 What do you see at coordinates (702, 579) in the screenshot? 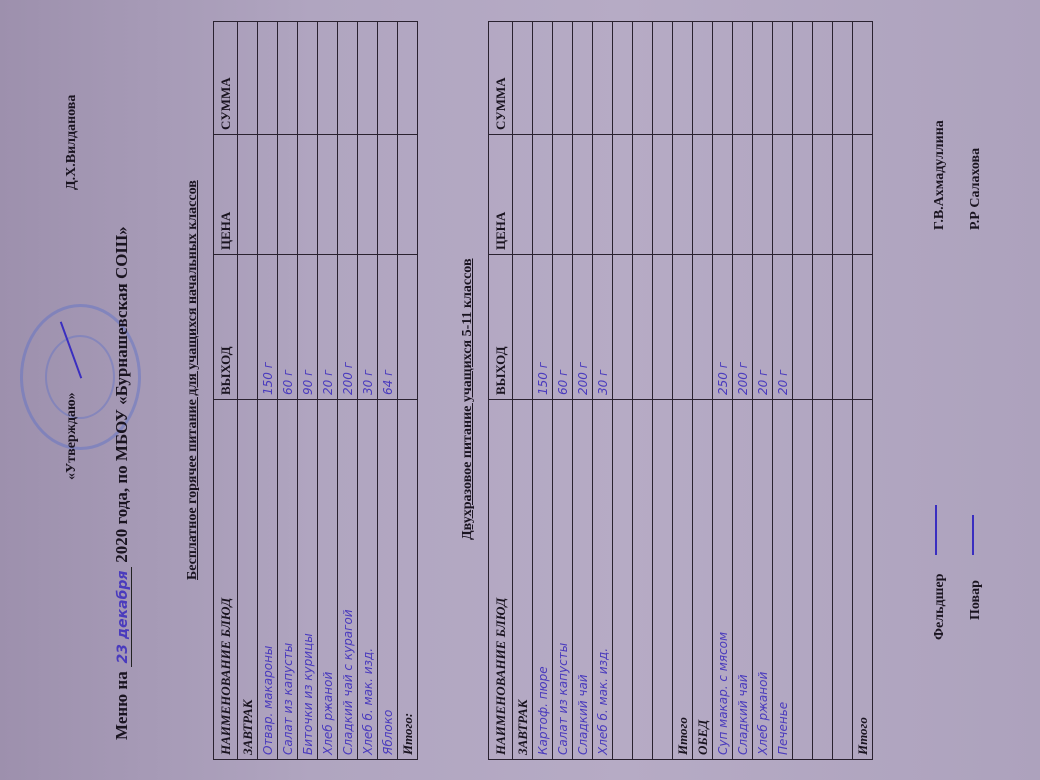
I see `section-lunch: ОБЕД` at bounding box center [702, 579].